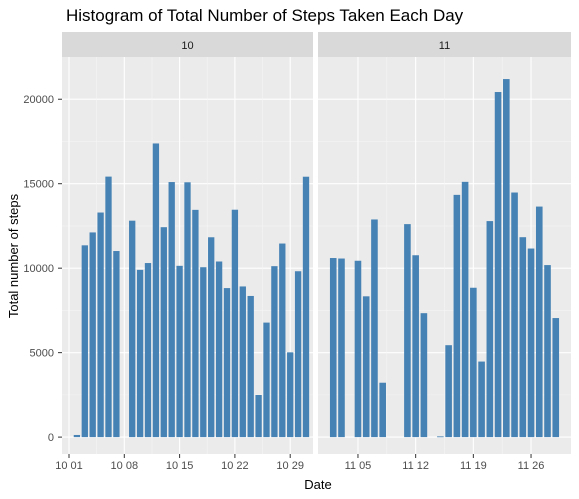 The width and height of the screenshot is (579, 499). What do you see at coordinates (531, 466) in the screenshot?
I see `x-tick-label: 11 26` at bounding box center [531, 466].